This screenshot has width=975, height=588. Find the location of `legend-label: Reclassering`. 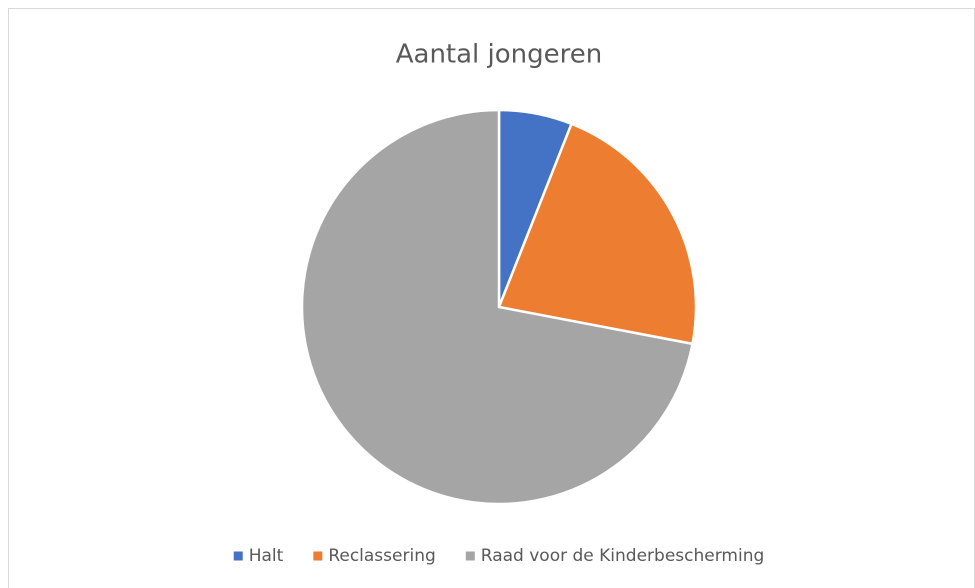

legend-label: Reclassering is located at coordinates (381, 556).